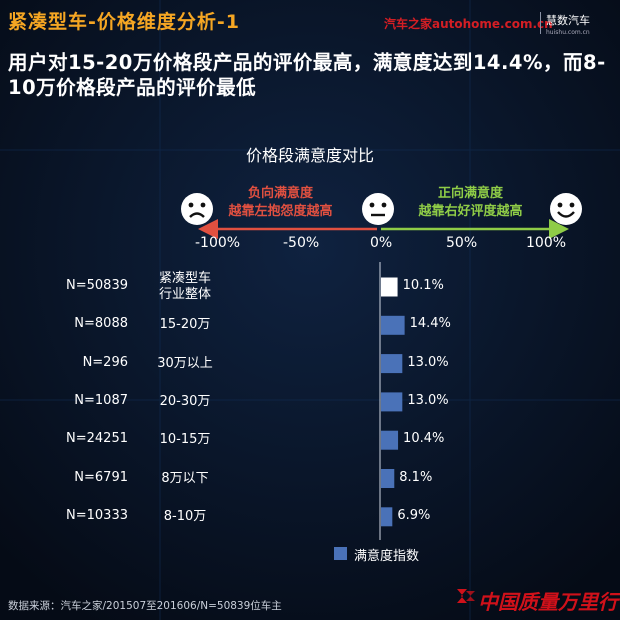 This screenshot has height=620, width=620. Describe the element at coordinates (280, 211) in the screenshot. I see `negative-scale-line2: 越靠左抱怨度越高` at that location.